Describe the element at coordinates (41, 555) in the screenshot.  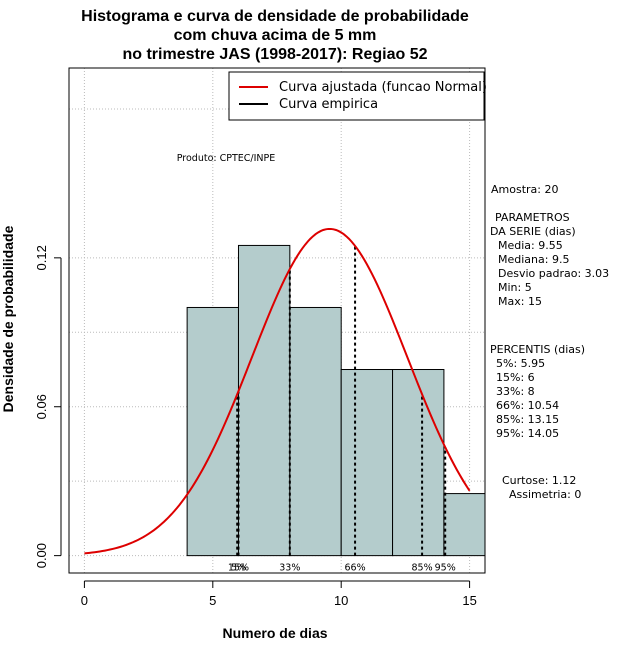
I see `y-tick-label: 0.00` at that location.